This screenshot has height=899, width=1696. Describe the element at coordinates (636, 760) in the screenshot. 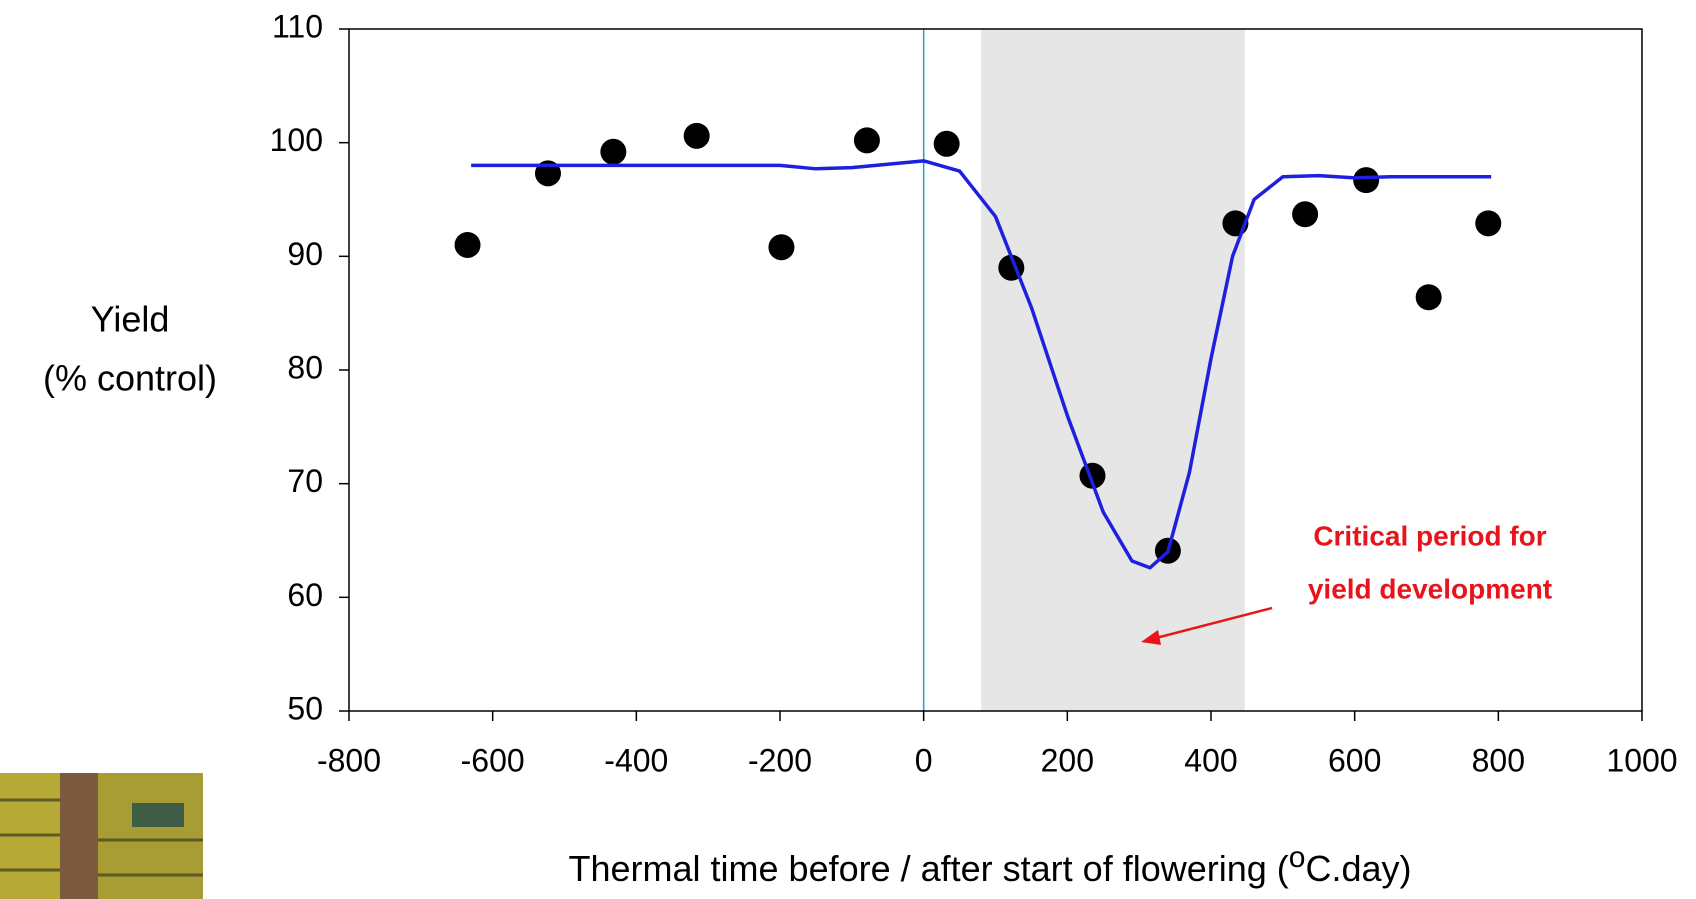

I see `x-tick-label: -400` at that location.